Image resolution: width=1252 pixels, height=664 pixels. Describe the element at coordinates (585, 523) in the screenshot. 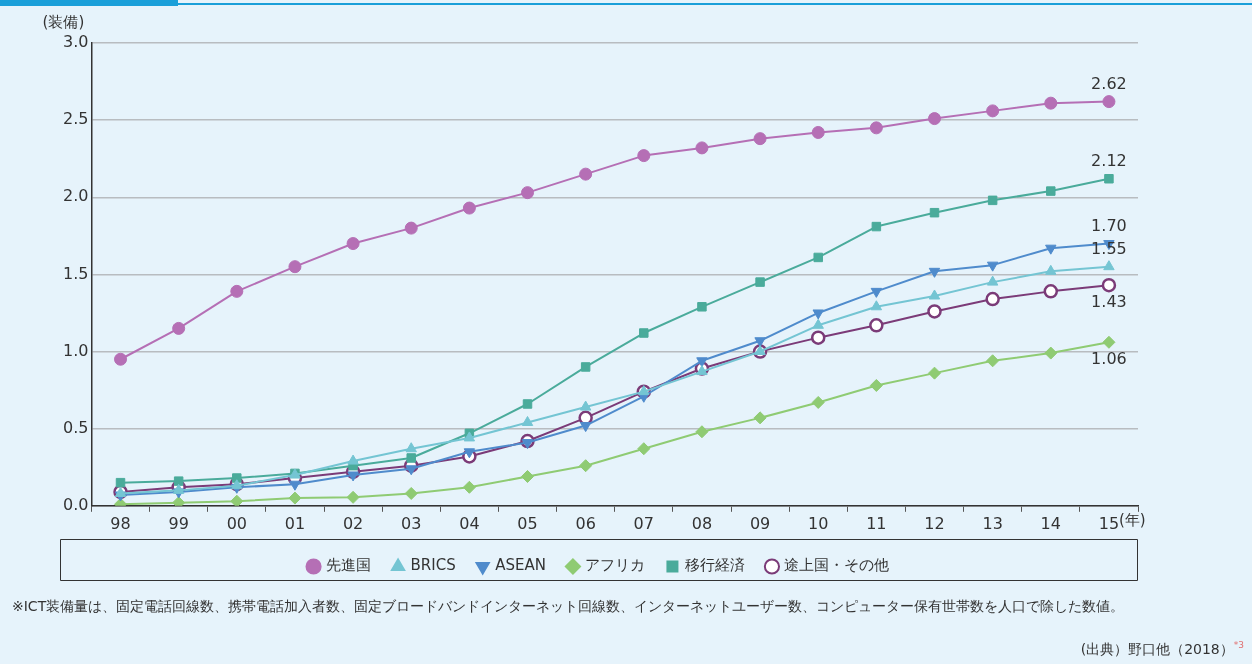

I see `x-tick-label: 06` at that location.